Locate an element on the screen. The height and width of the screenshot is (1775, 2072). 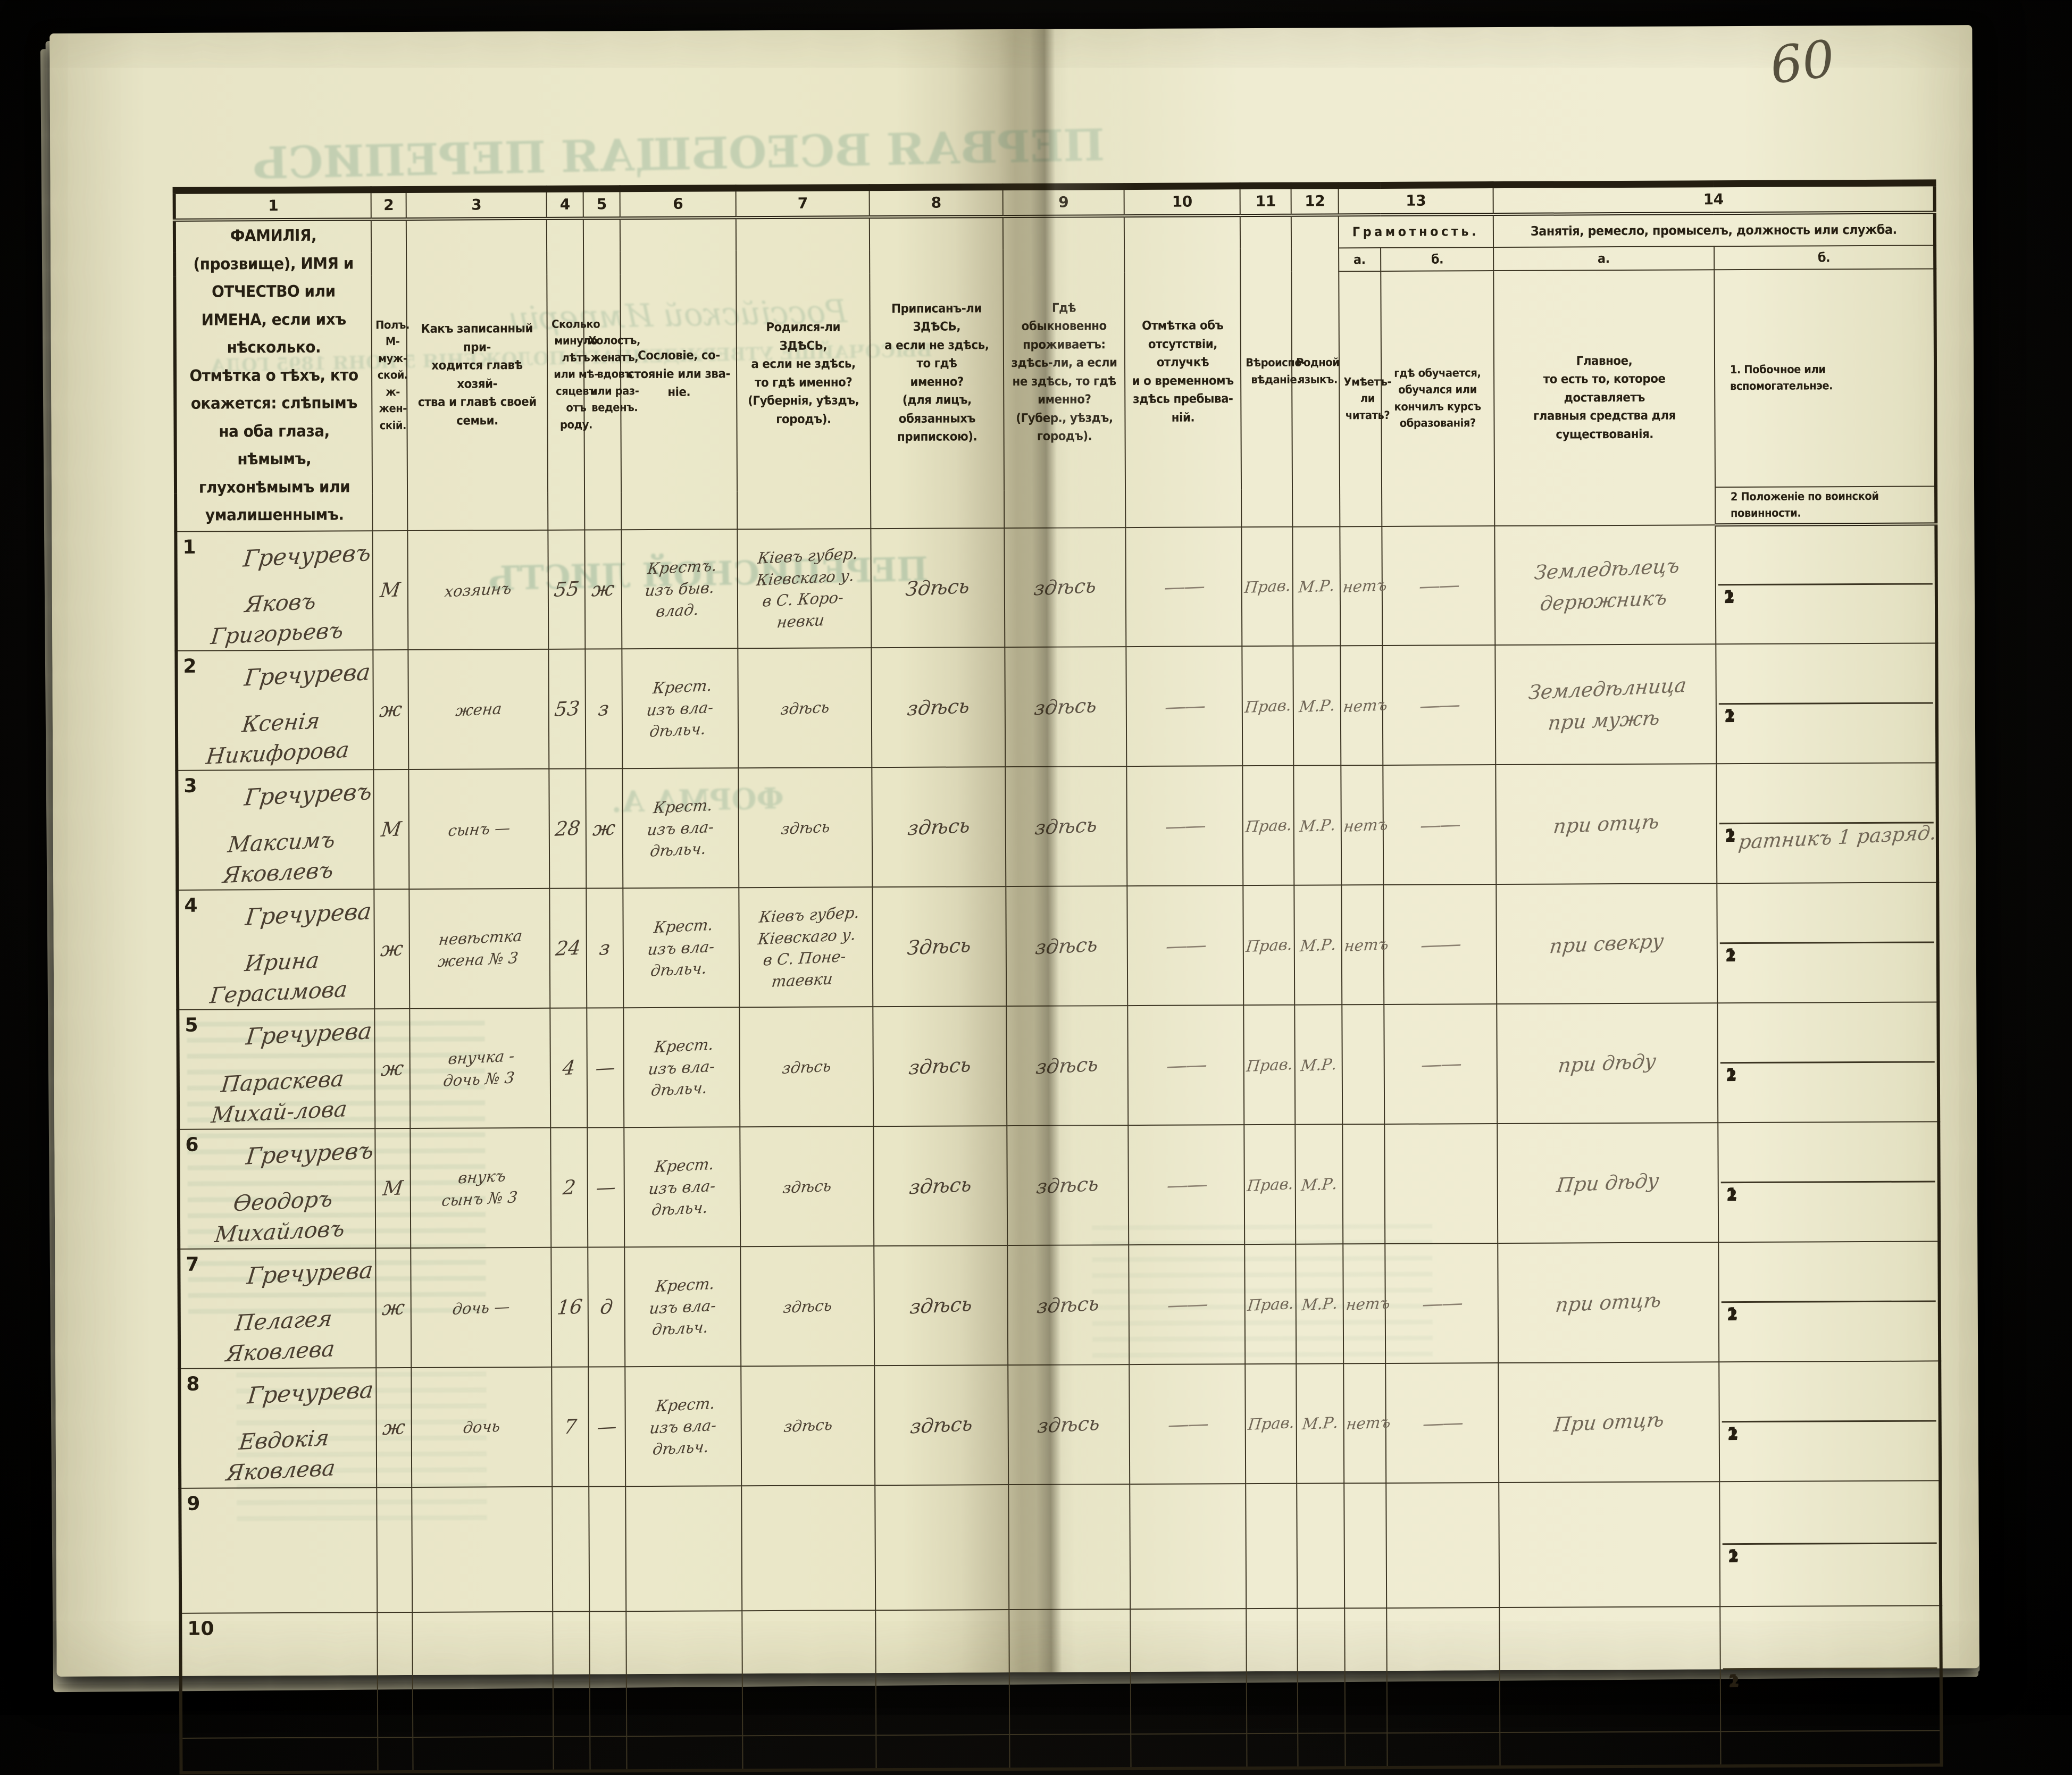
registered-cell is located at coordinates (943, 1673).